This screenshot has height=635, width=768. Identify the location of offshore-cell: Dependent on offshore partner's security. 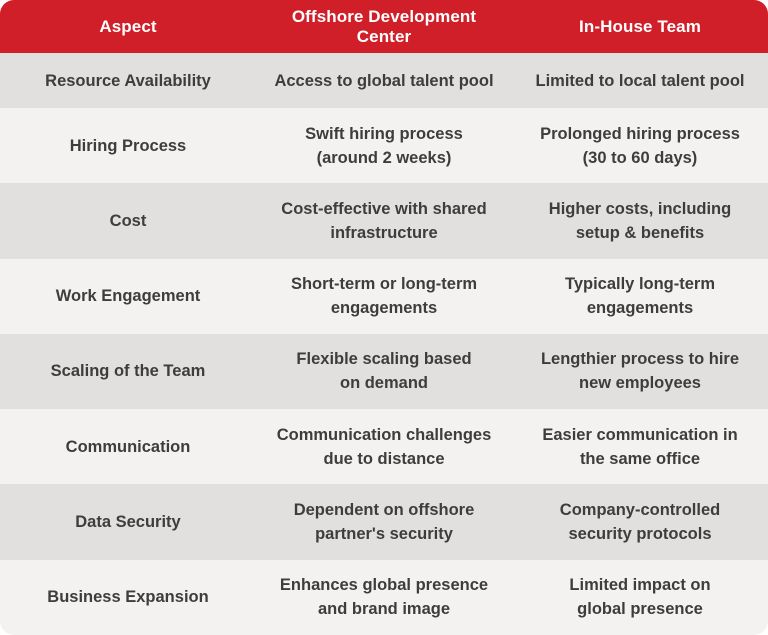
(384, 522).